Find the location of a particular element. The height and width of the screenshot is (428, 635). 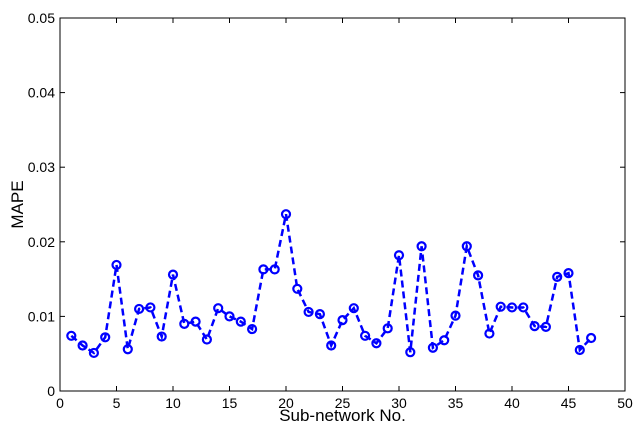

y-tick-label: 0.01 is located at coordinates (41, 316).